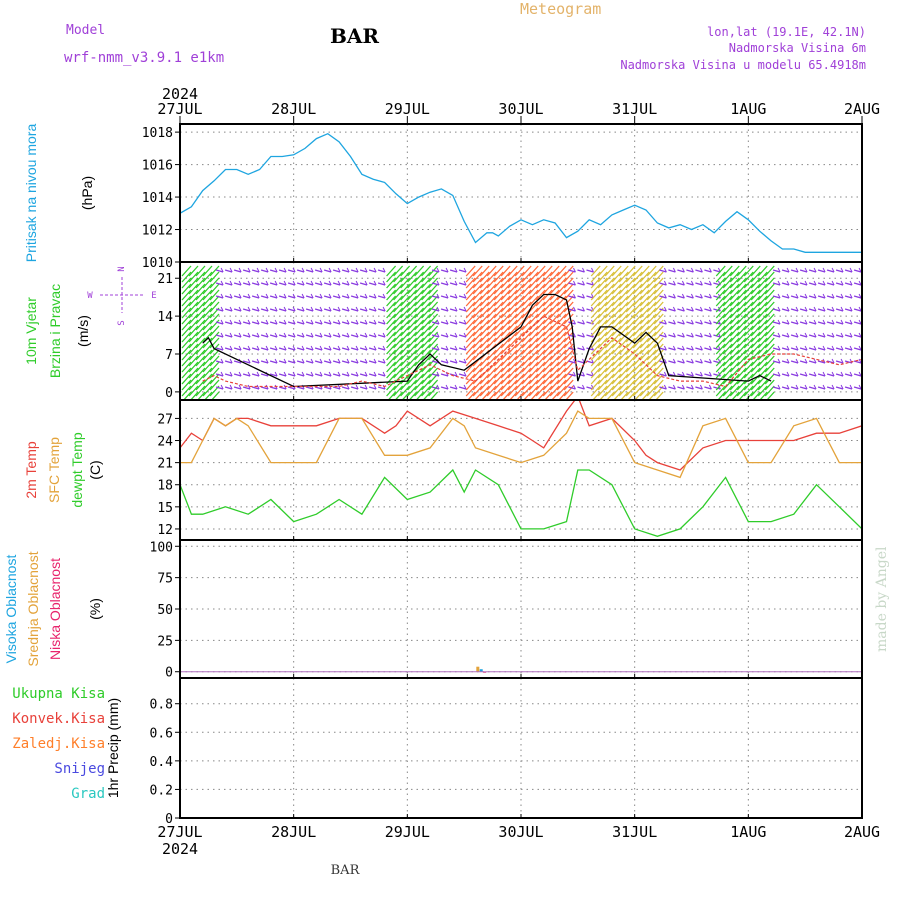  I want to click on precip-frame, so click(521, 748).